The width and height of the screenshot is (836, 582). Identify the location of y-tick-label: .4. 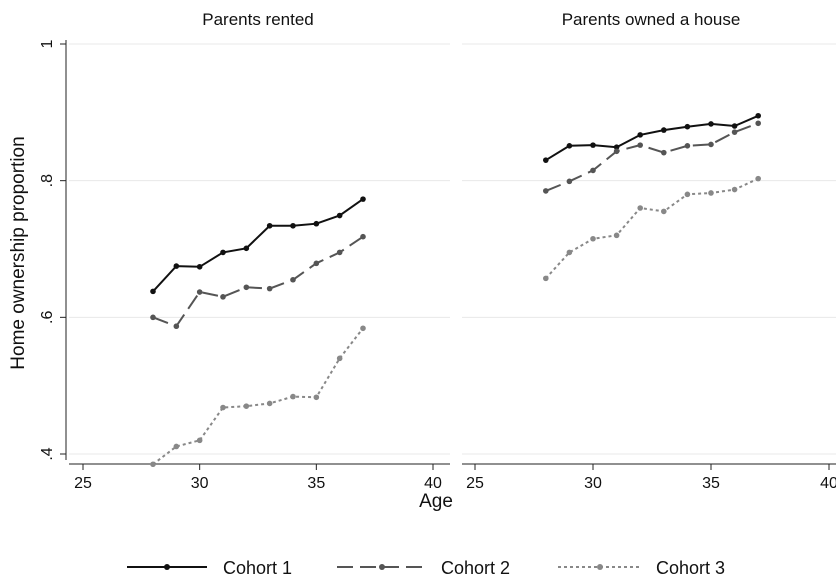
(47, 453).